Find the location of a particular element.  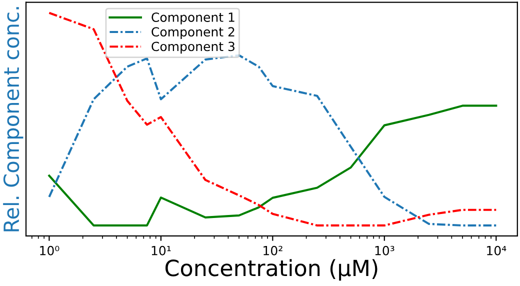

x-axis-title: Concentration (μM) is located at coordinates (271, 270).